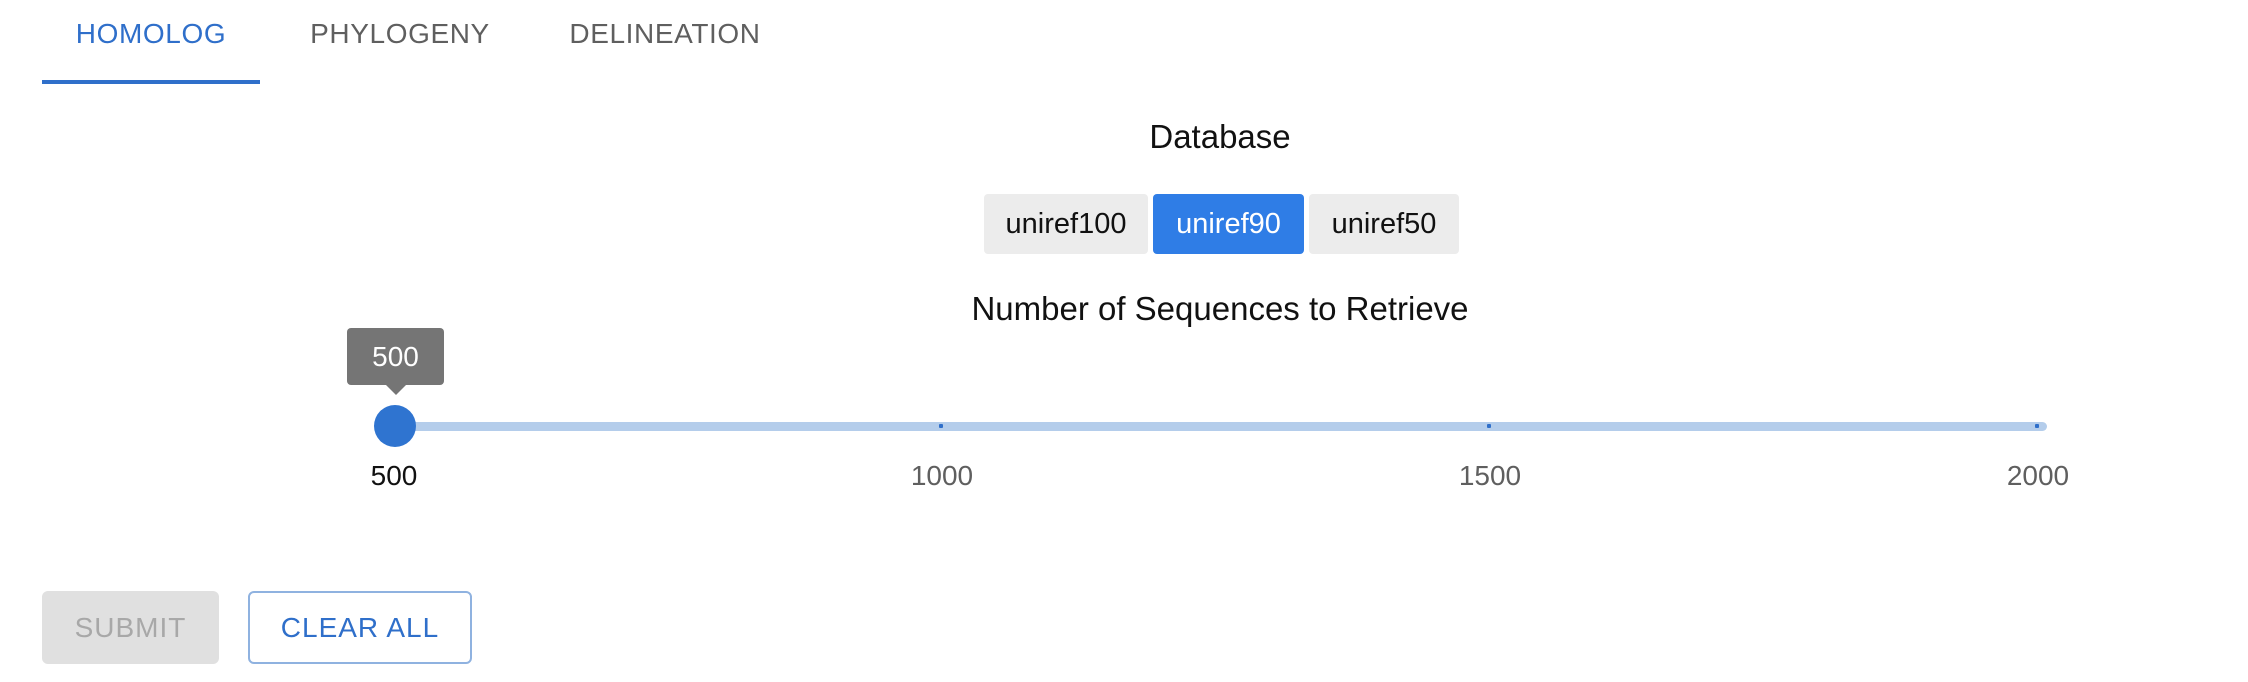 Image resolution: width=2248 pixels, height=682 pixels. I want to click on slider-thumb, so click(395, 426).